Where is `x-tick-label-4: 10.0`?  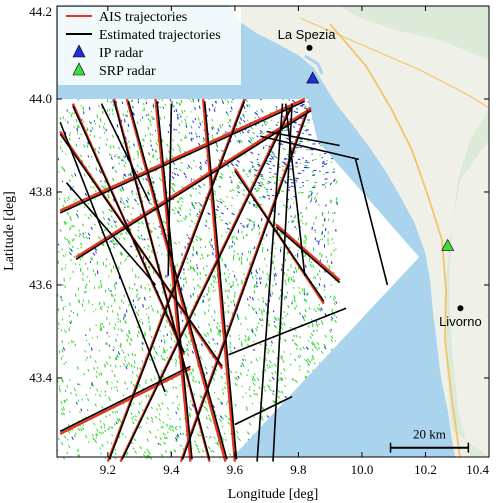
x-tick-label-4: 10.0 is located at coordinates (362, 469).